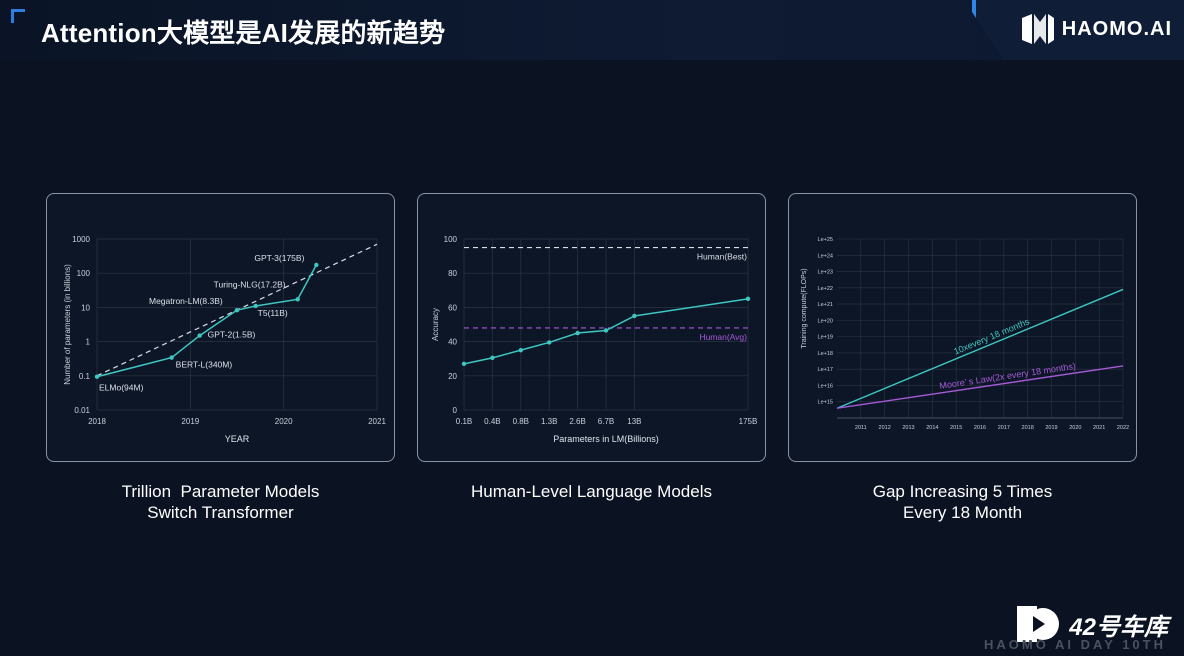  I want to click on y-tick-label: Le+25, so click(825, 240).